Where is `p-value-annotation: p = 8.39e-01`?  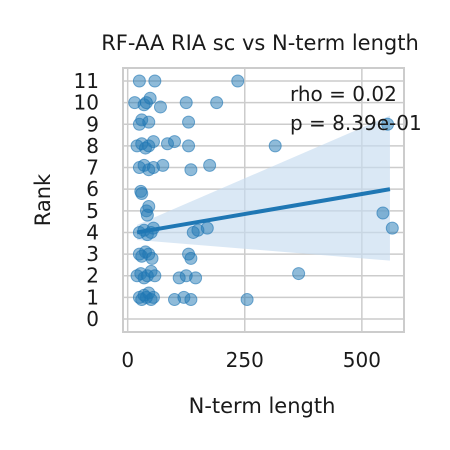 p-value-annotation: p = 8.39e-01 is located at coordinates (356, 123).